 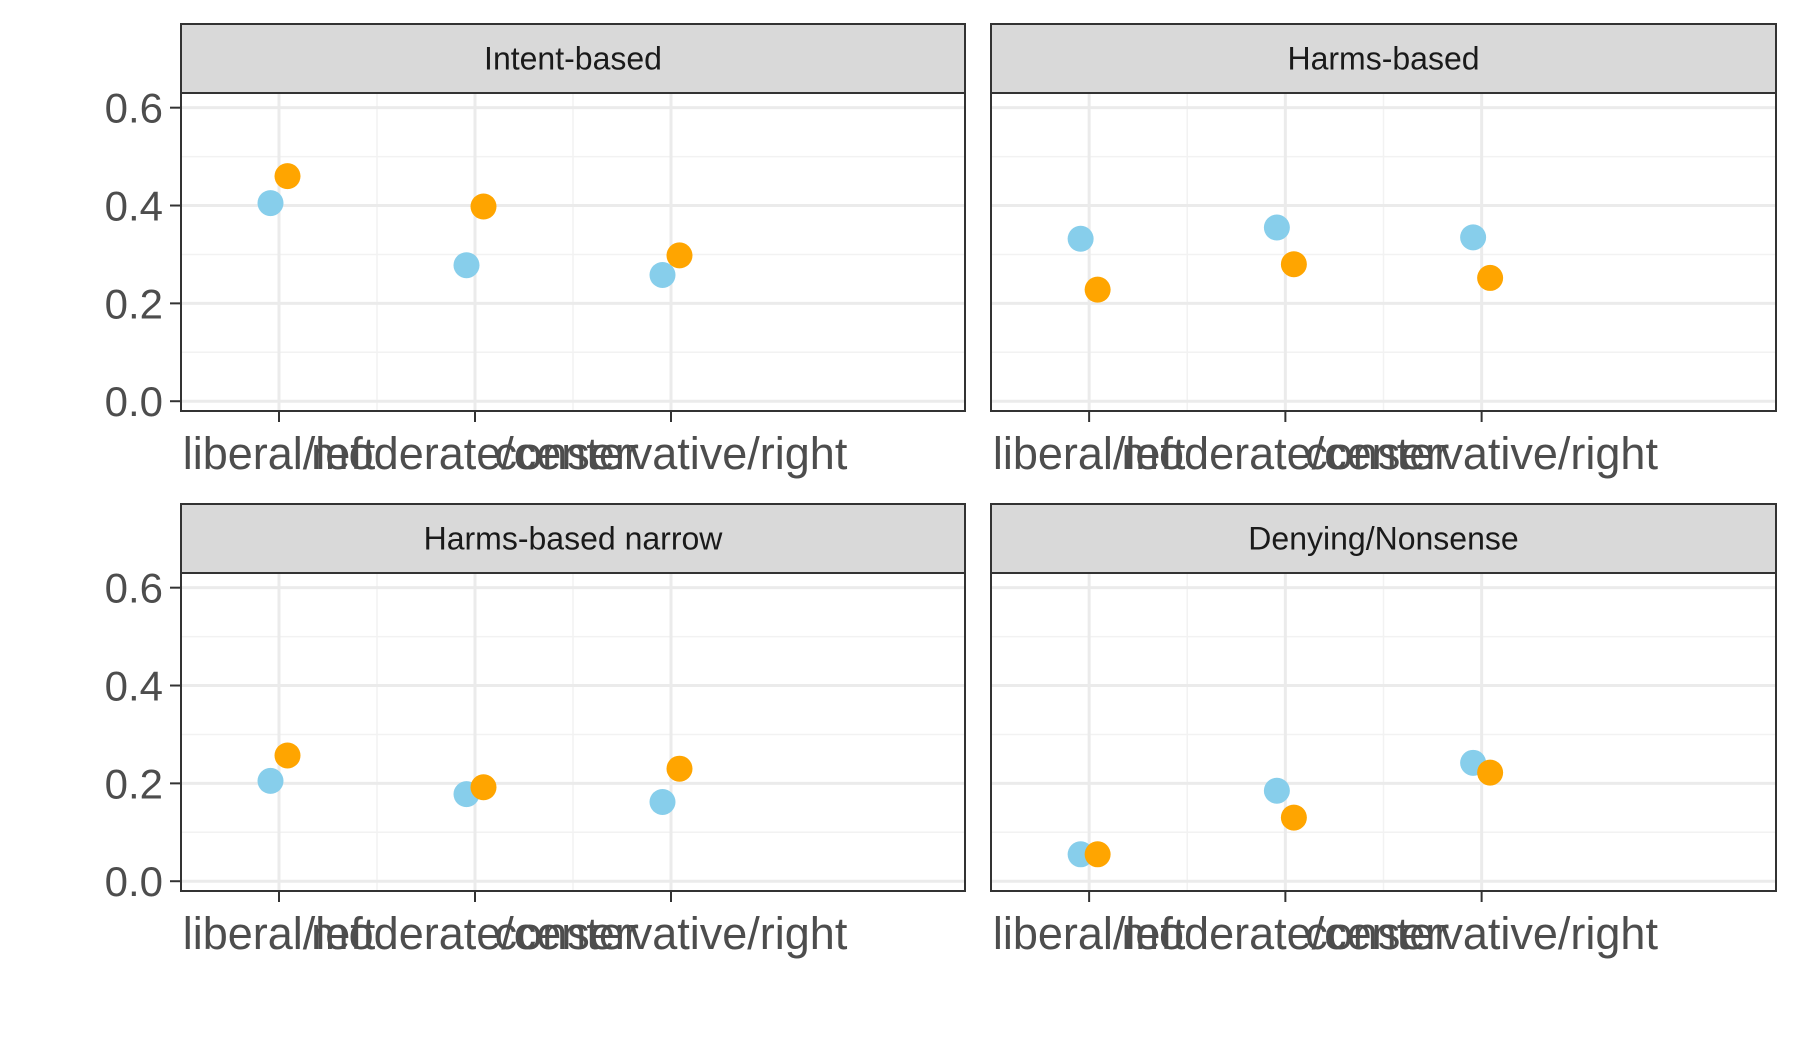 I want to click on facet-title: Harms-based, so click(x=1383, y=59).